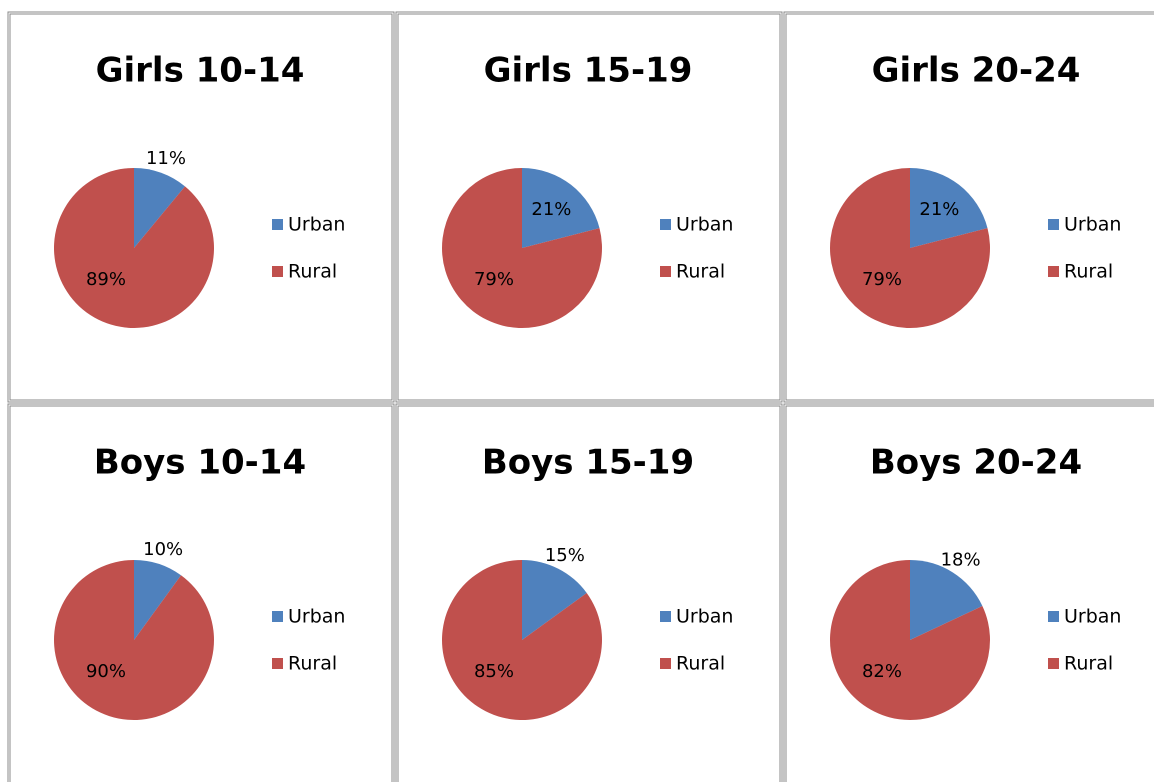 Image resolution: width=1154 pixels, height=782 pixels. I want to click on chart-title: Boys 10-14, so click(200, 463).